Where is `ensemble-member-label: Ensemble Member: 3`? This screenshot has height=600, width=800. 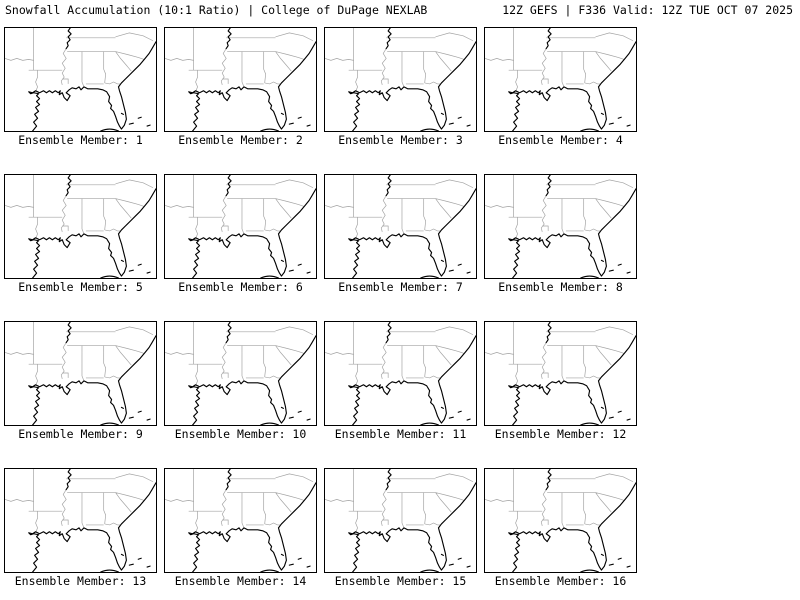
ensemble-member-label: Ensemble Member: 3 is located at coordinates (400, 140).